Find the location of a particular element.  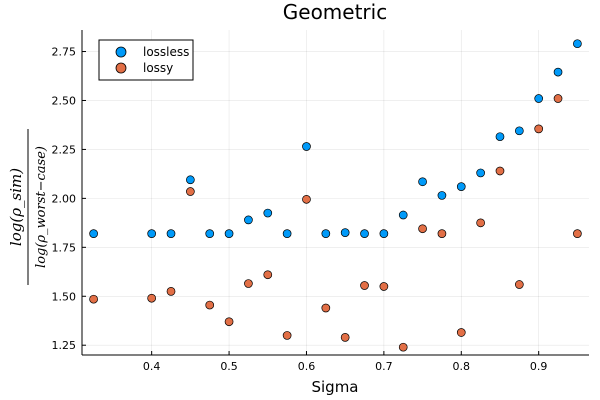

y-tick-label: 1.25 is located at coordinates (64, 345).